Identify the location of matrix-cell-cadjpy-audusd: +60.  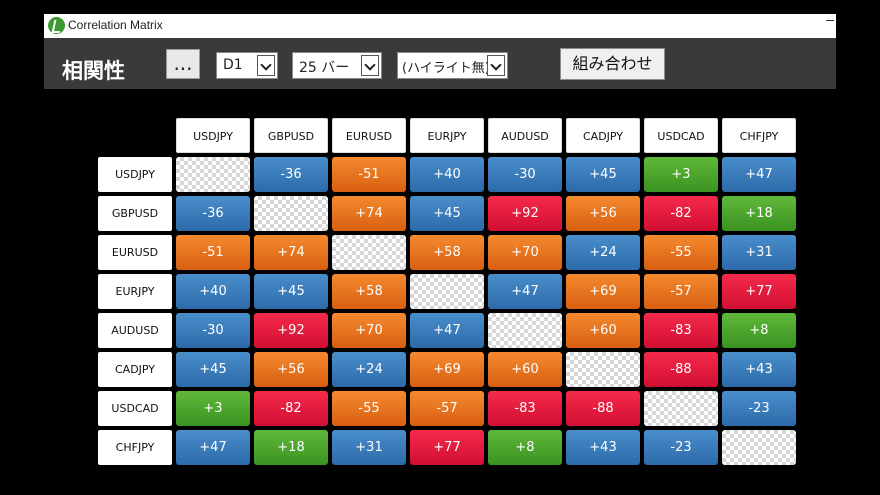
(525, 369).